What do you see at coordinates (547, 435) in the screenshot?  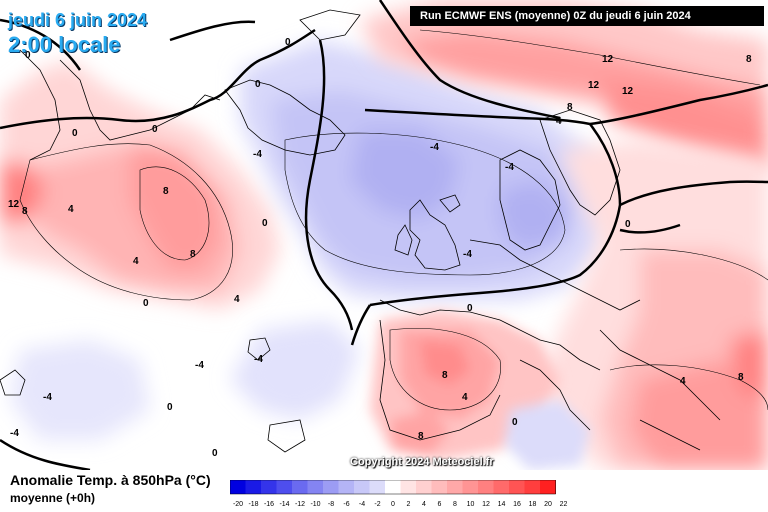 I see `cold-anomaly-mediterranean` at bounding box center [547, 435].